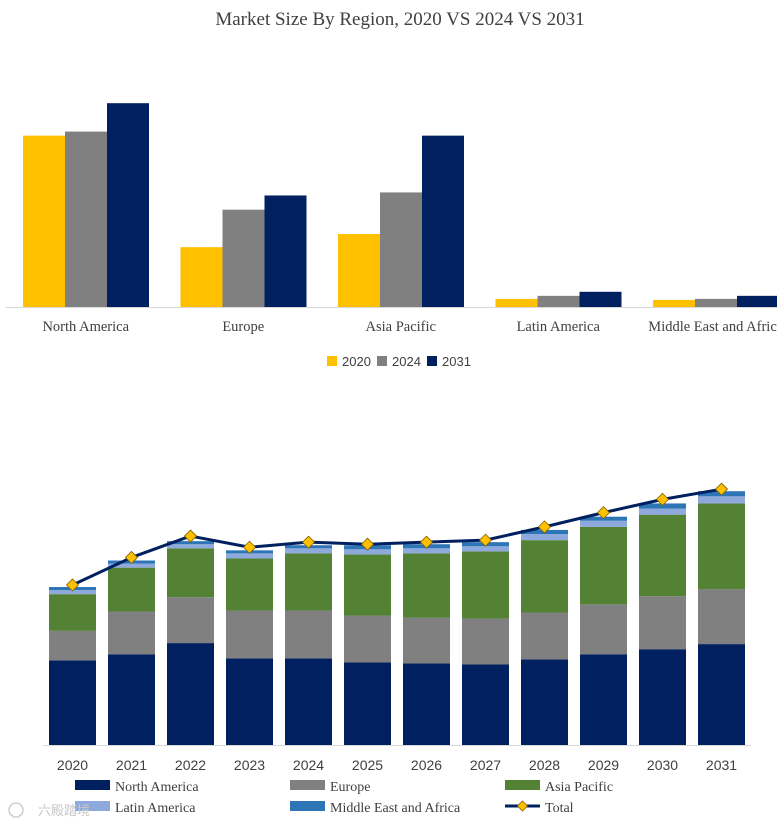 This screenshot has height=826, width=777. What do you see at coordinates (131, 699) in the screenshot?
I see `stack-2021-north-america` at bounding box center [131, 699].